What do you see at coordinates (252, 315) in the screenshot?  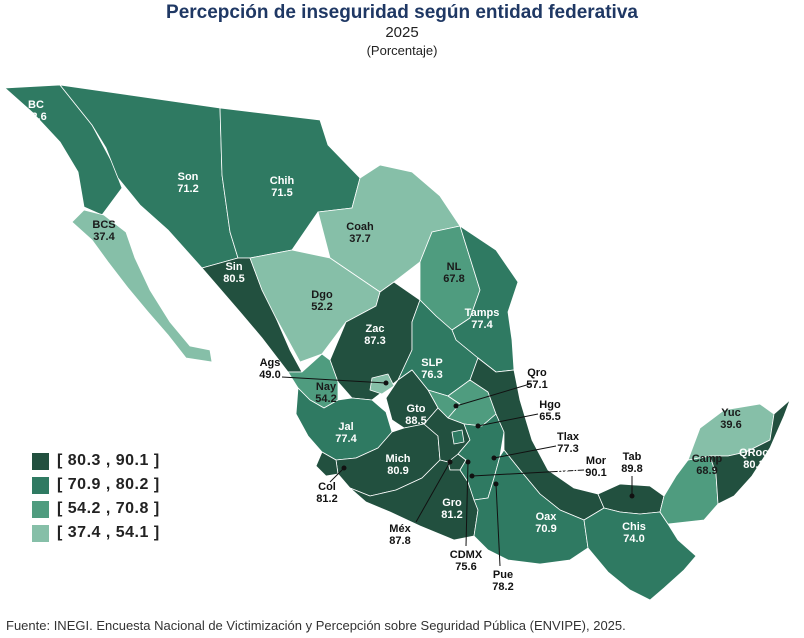 I see `state-sin` at bounding box center [252, 315].